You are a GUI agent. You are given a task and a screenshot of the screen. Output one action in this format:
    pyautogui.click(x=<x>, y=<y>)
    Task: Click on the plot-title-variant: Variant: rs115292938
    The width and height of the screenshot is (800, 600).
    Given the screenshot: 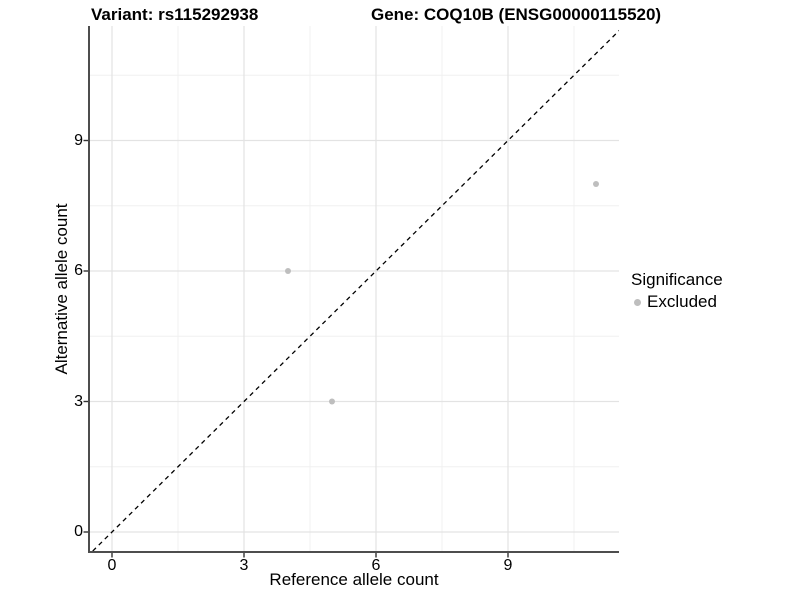 What is the action you would take?
    pyautogui.click(x=175, y=14)
    